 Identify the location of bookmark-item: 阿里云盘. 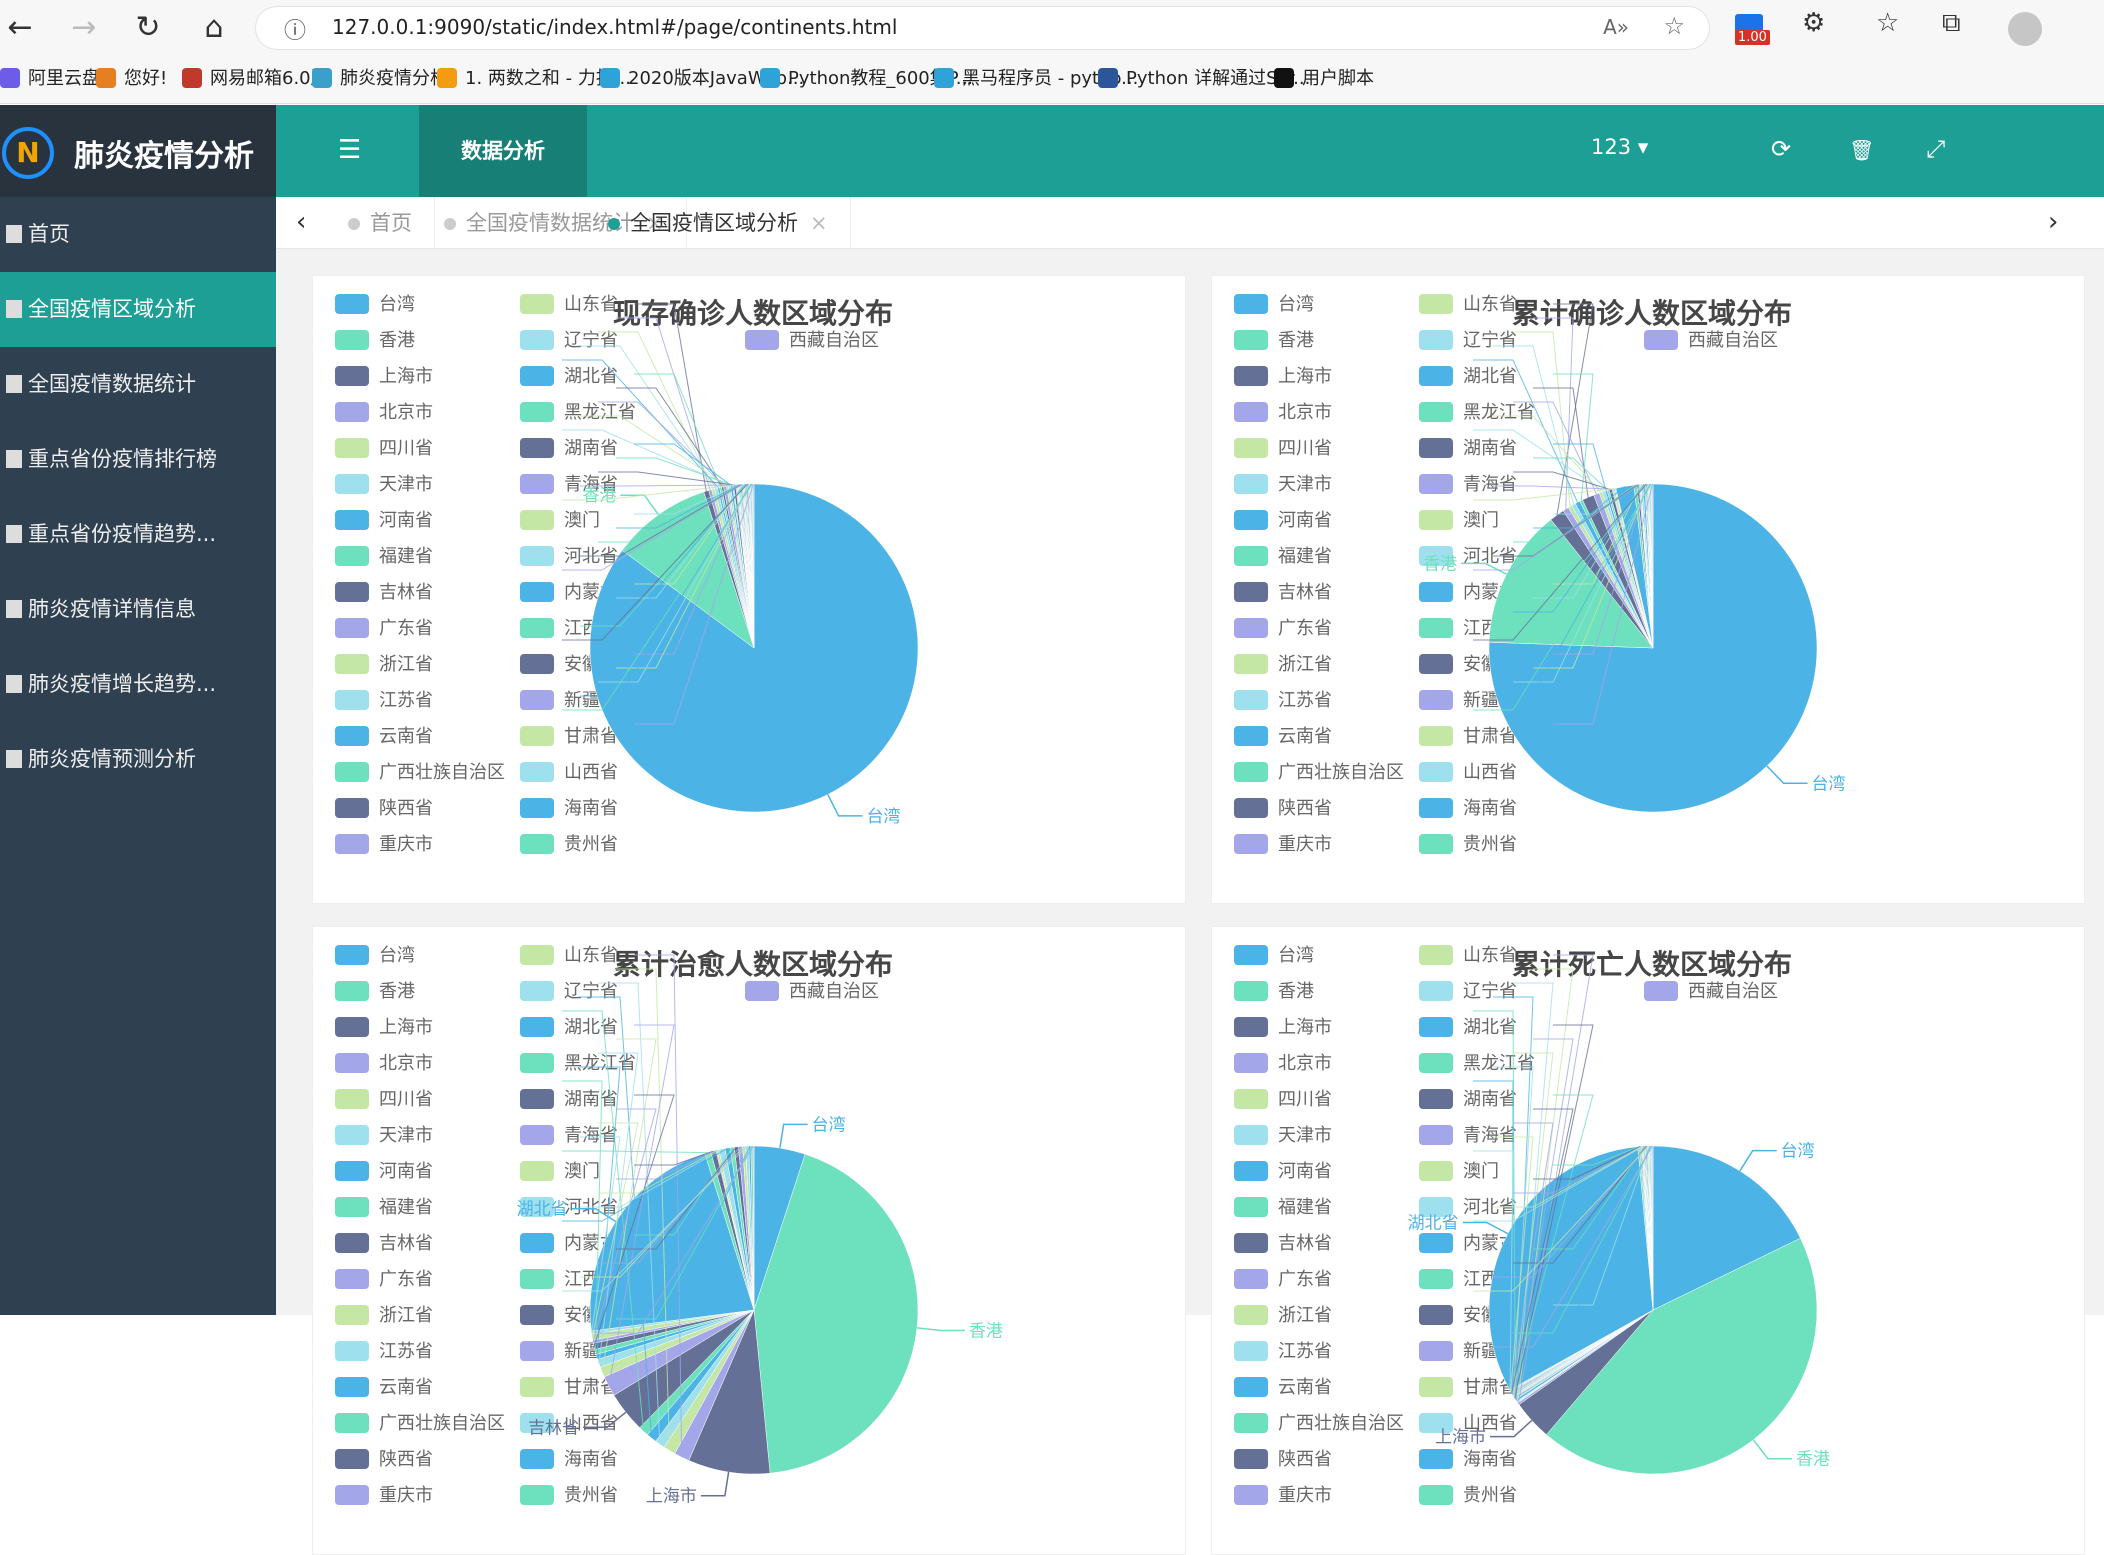
(50, 77).